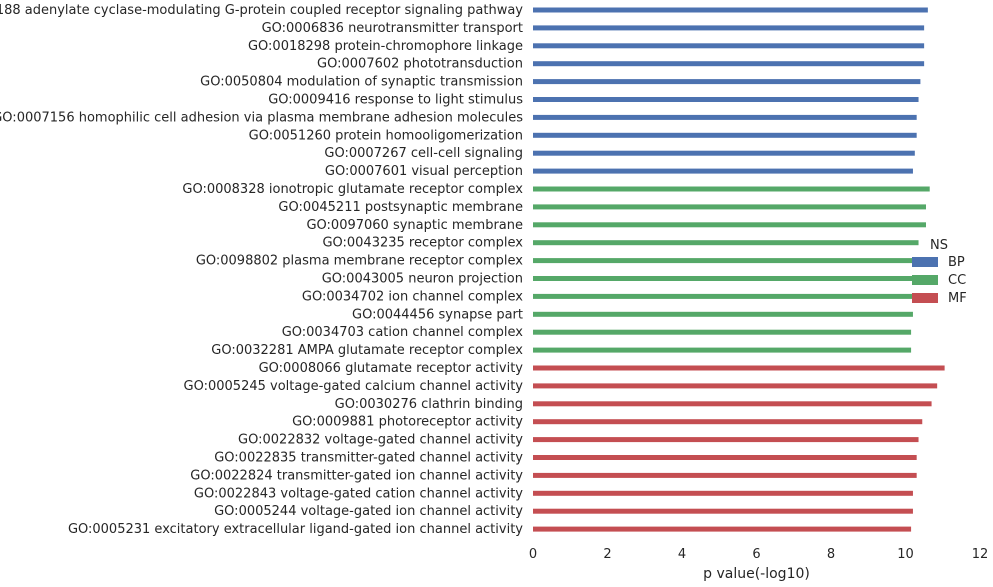  I want to click on category-label: GO:0008066 glutamate receptor activity, so click(391, 368).